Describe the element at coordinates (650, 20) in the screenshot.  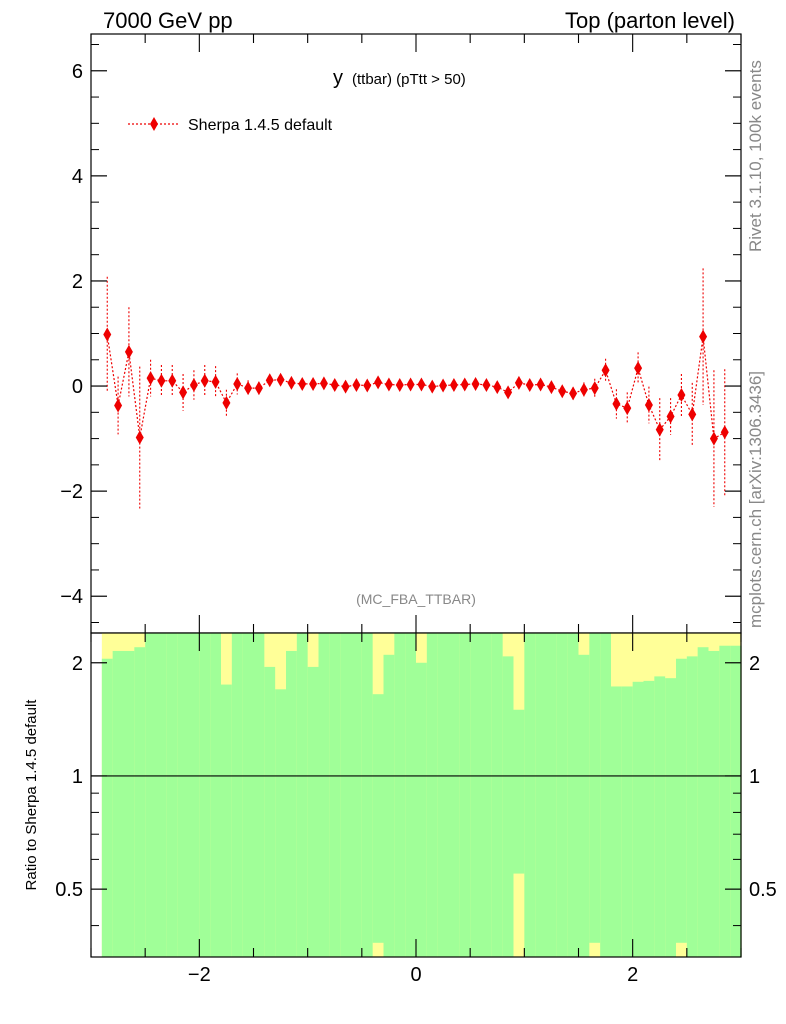
I see `header-right: Top (parton level)` at that location.